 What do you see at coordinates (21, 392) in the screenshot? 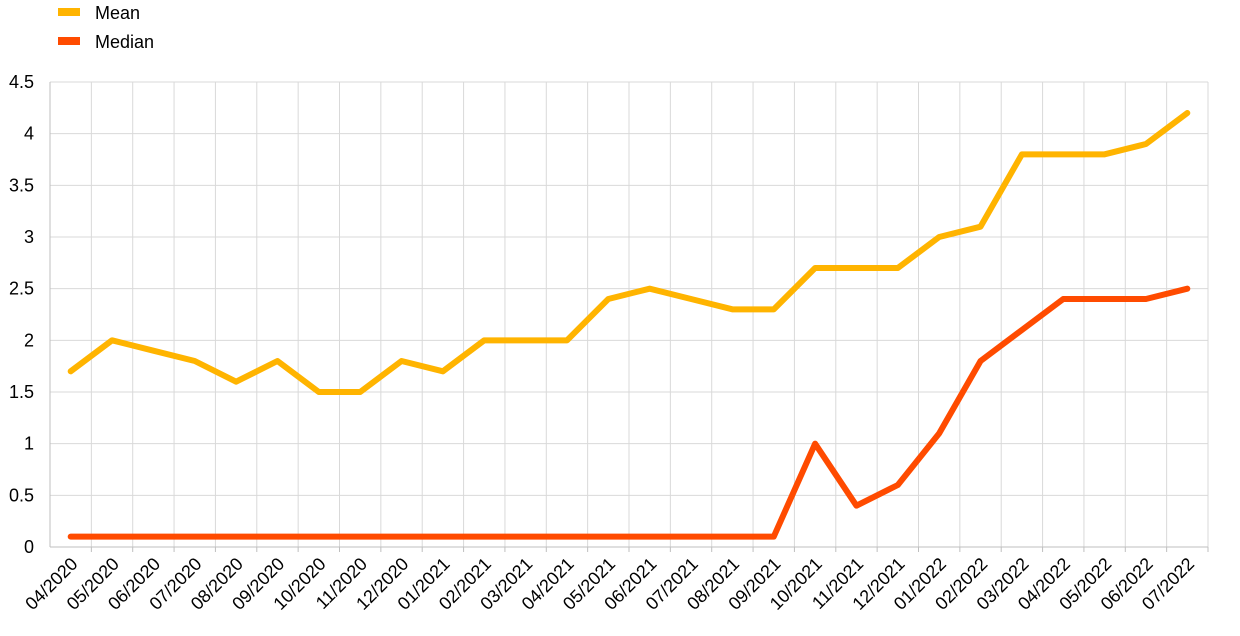
I see `y-tick-label: 1.5` at bounding box center [21, 392].